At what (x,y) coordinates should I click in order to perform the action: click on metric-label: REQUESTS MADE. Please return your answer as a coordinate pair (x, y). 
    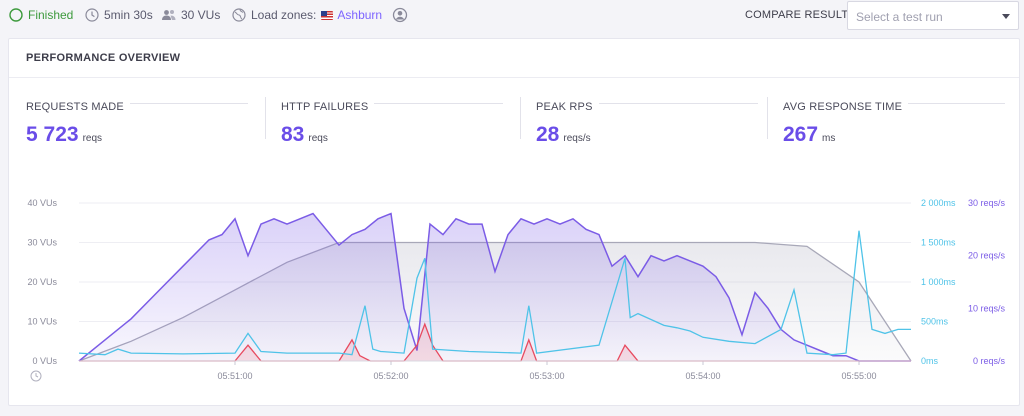
    Looking at the image, I should click on (78, 107).